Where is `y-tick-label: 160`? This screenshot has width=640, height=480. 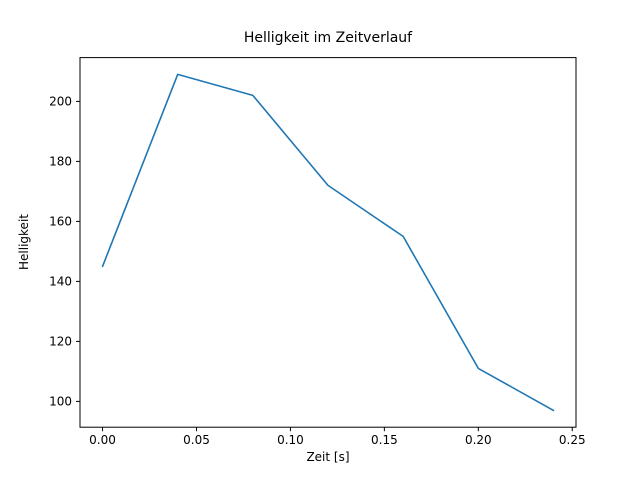
y-tick-label: 160 is located at coordinates (60, 221).